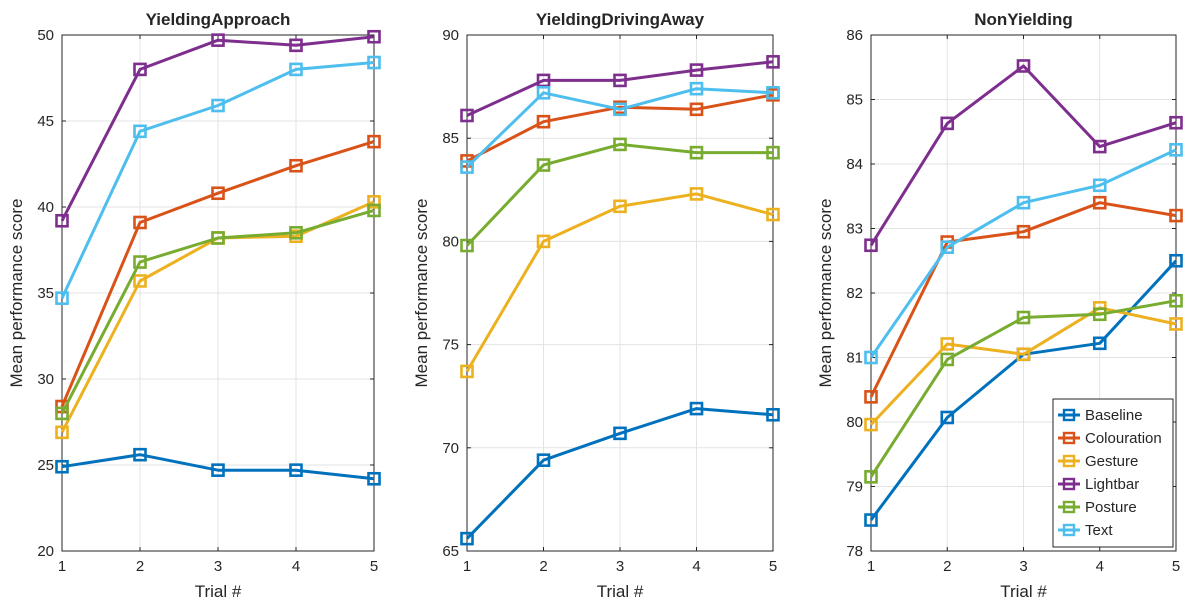 This screenshot has height=612, width=1189. Describe the element at coordinates (1099, 530) in the screenshot. I see `legend-label-text: Text` at that location.